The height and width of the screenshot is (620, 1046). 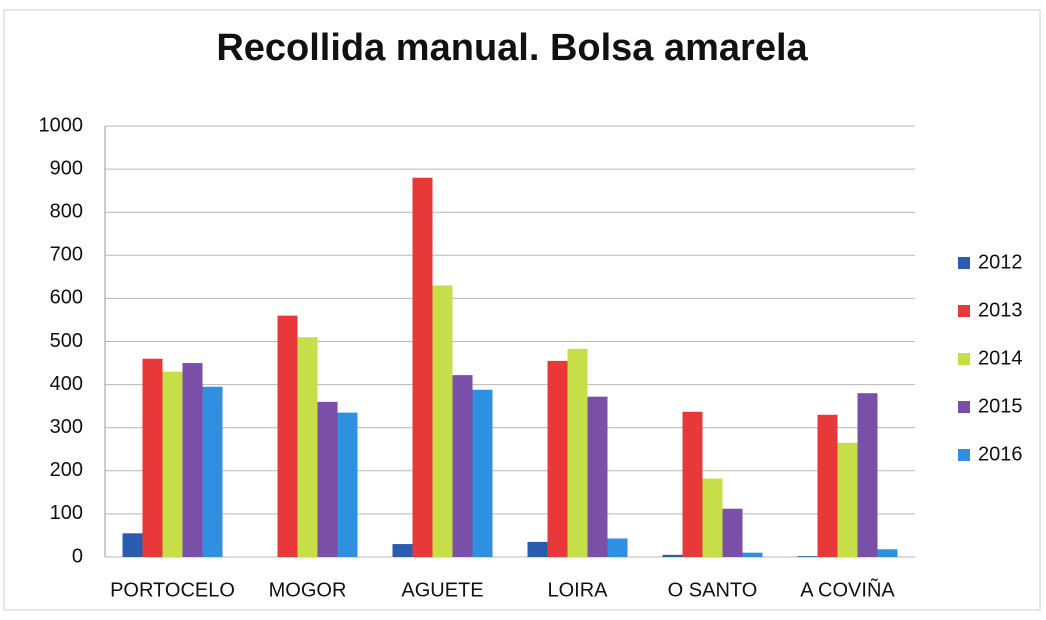 I want to click on y-tick-label: 0, so click(x=77, y=556).